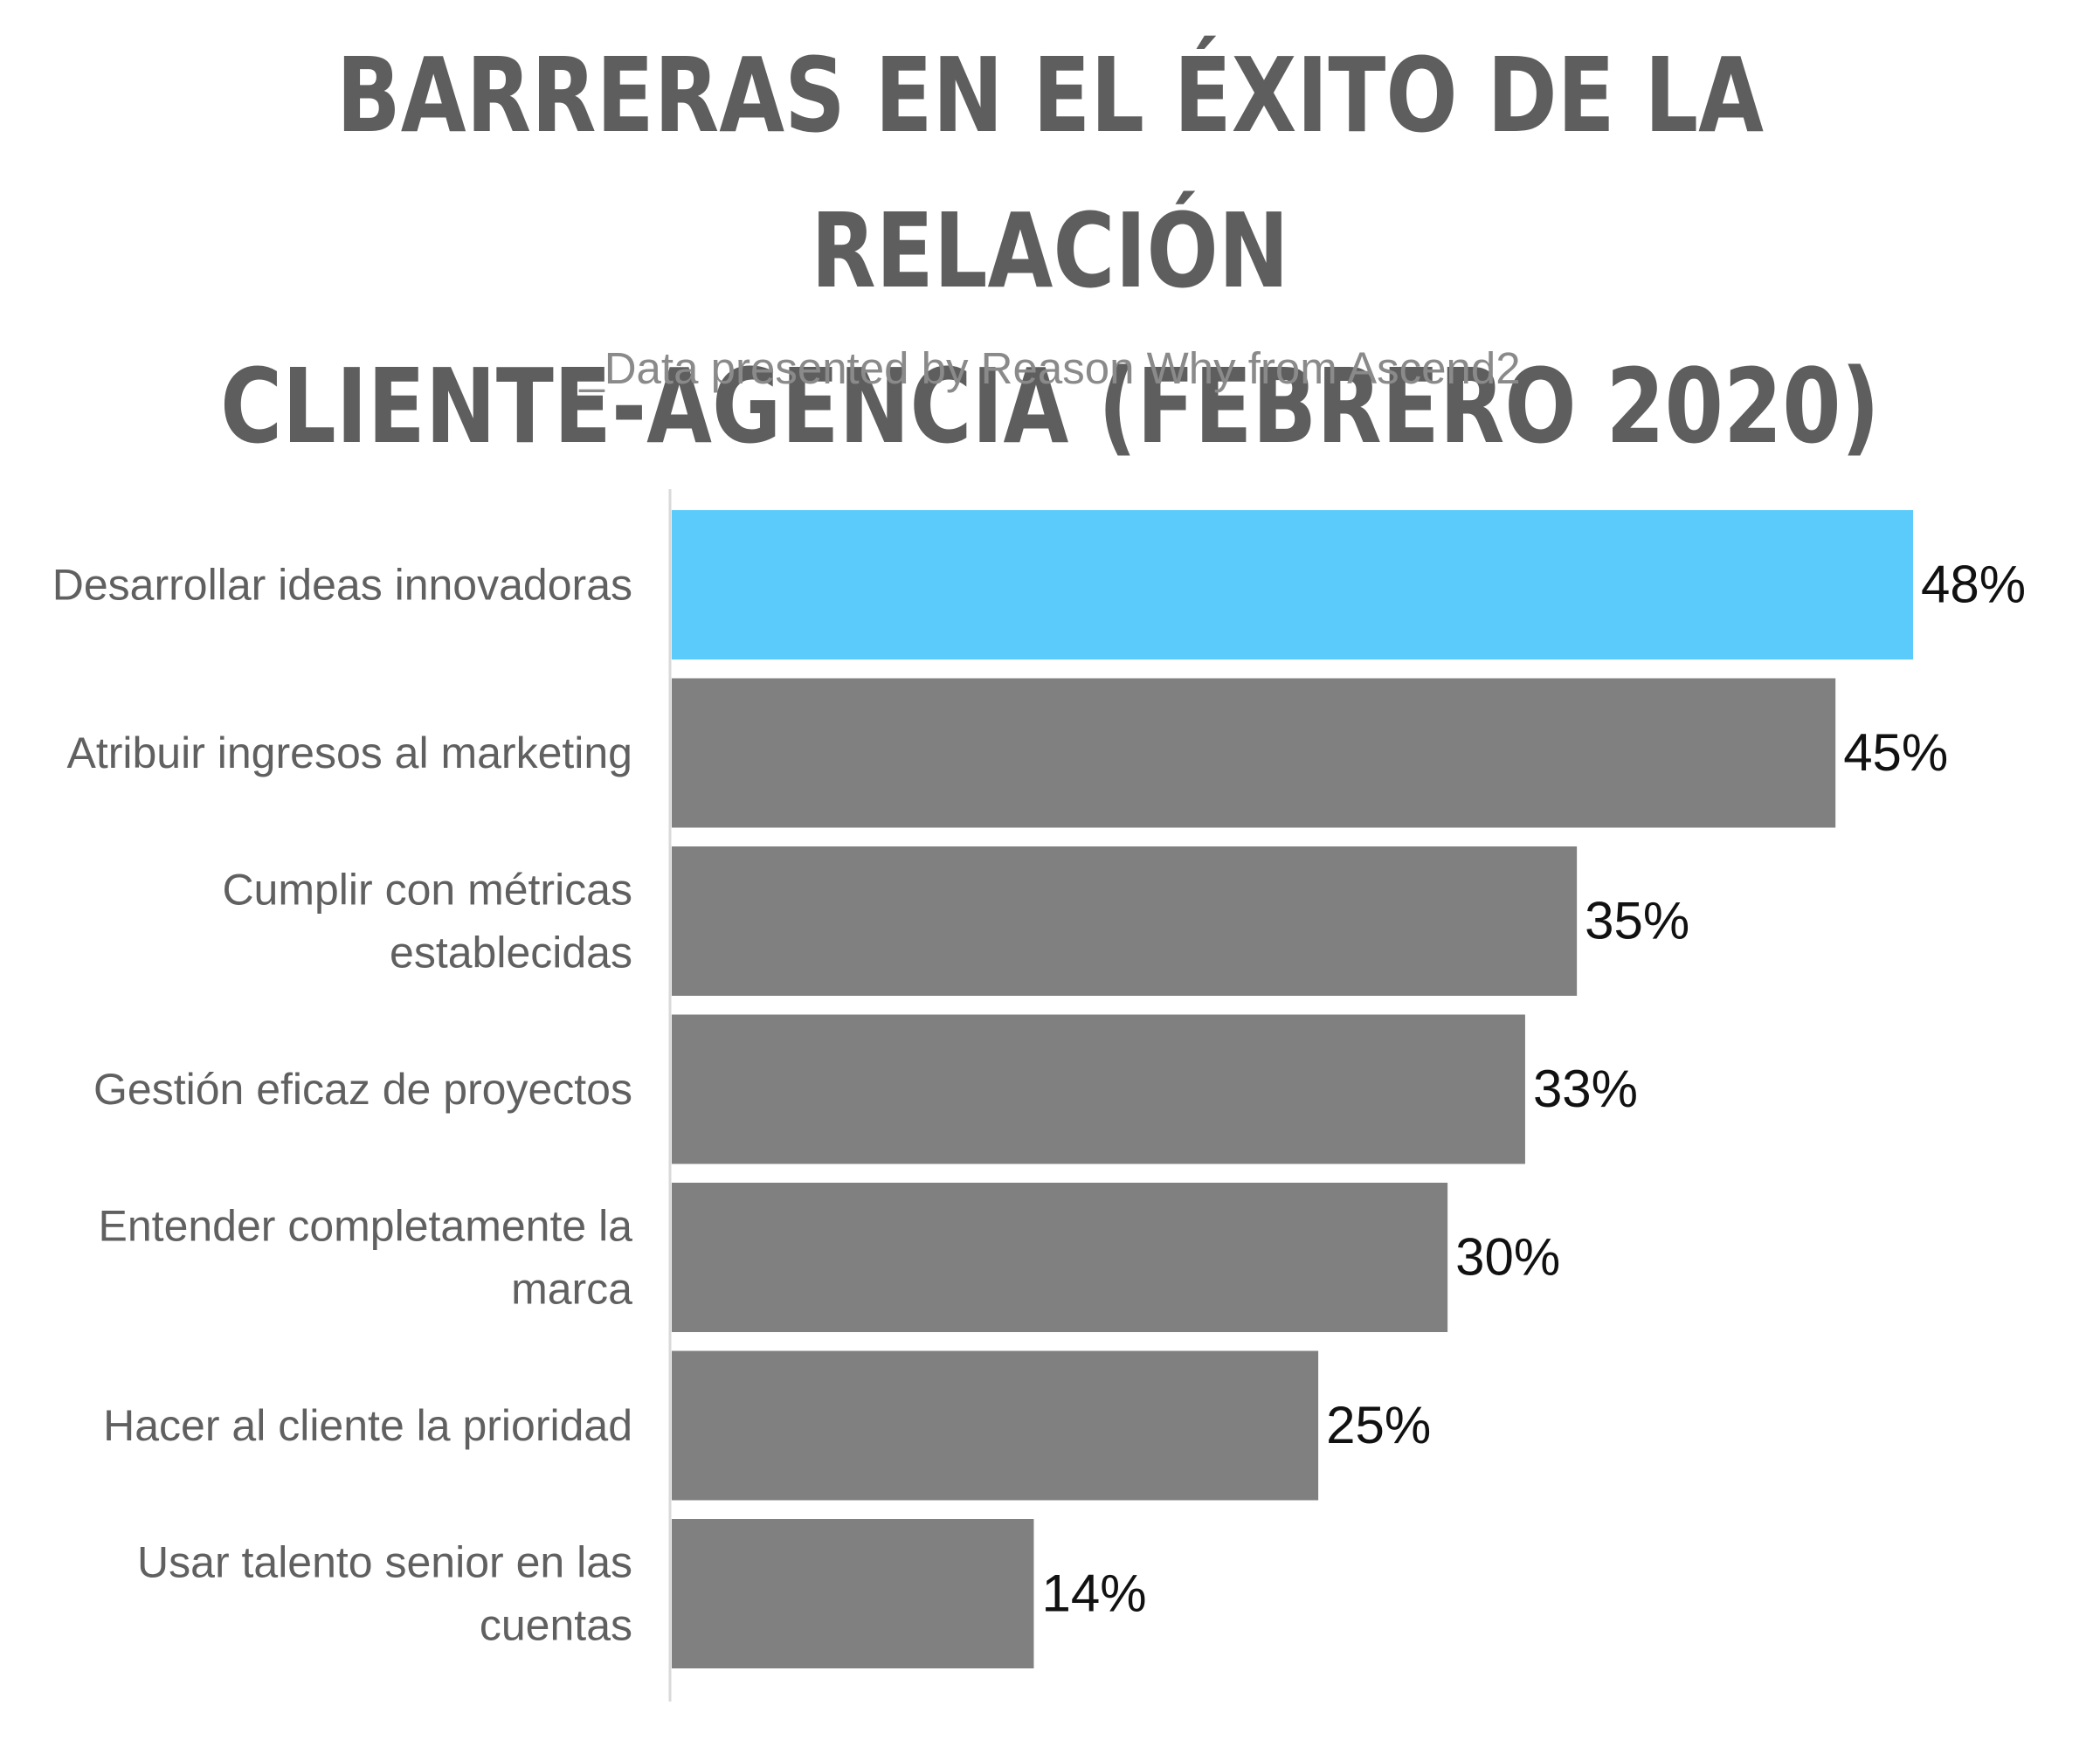 The image size is (2100, 1747). What do you see at coordinates (556, 1625) in the screenshot?
I see `category-label-6-line-1: cuentas` at bounding box center [556, 1625].